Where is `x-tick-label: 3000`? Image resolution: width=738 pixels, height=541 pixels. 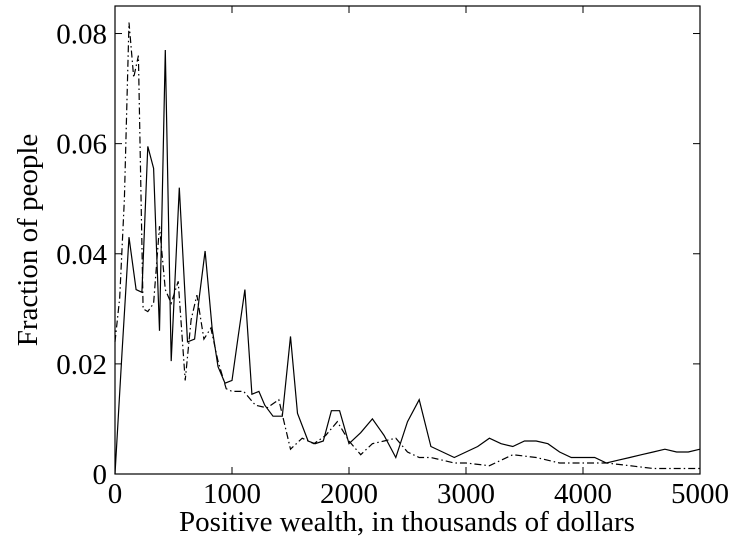
x-tick-label: 3000 is located at coordinates (466, 494).